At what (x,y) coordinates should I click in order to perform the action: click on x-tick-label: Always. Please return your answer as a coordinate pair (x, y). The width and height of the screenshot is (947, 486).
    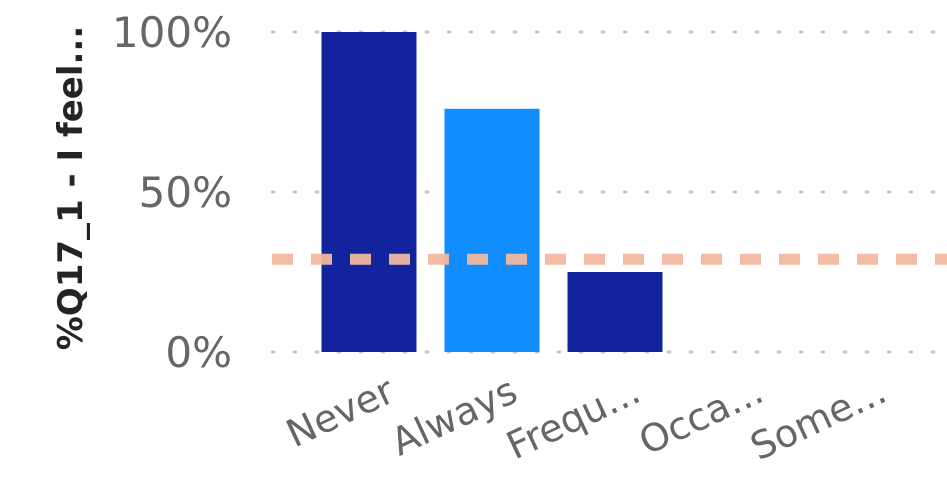
    Looking at the image, I should click on (453, 416).